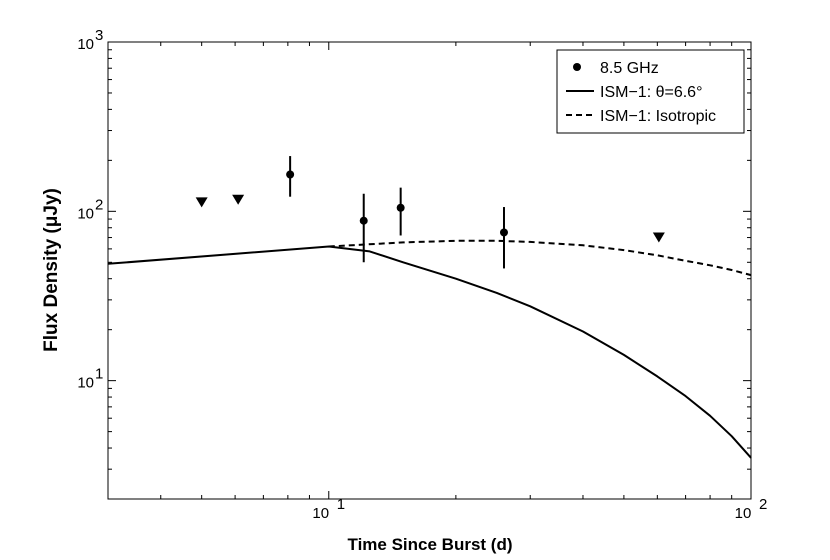 The image size is (830, 560). Describe the element at coordinates (577, 67) in the screenshot. I see `legend-dot-marker` at that location.